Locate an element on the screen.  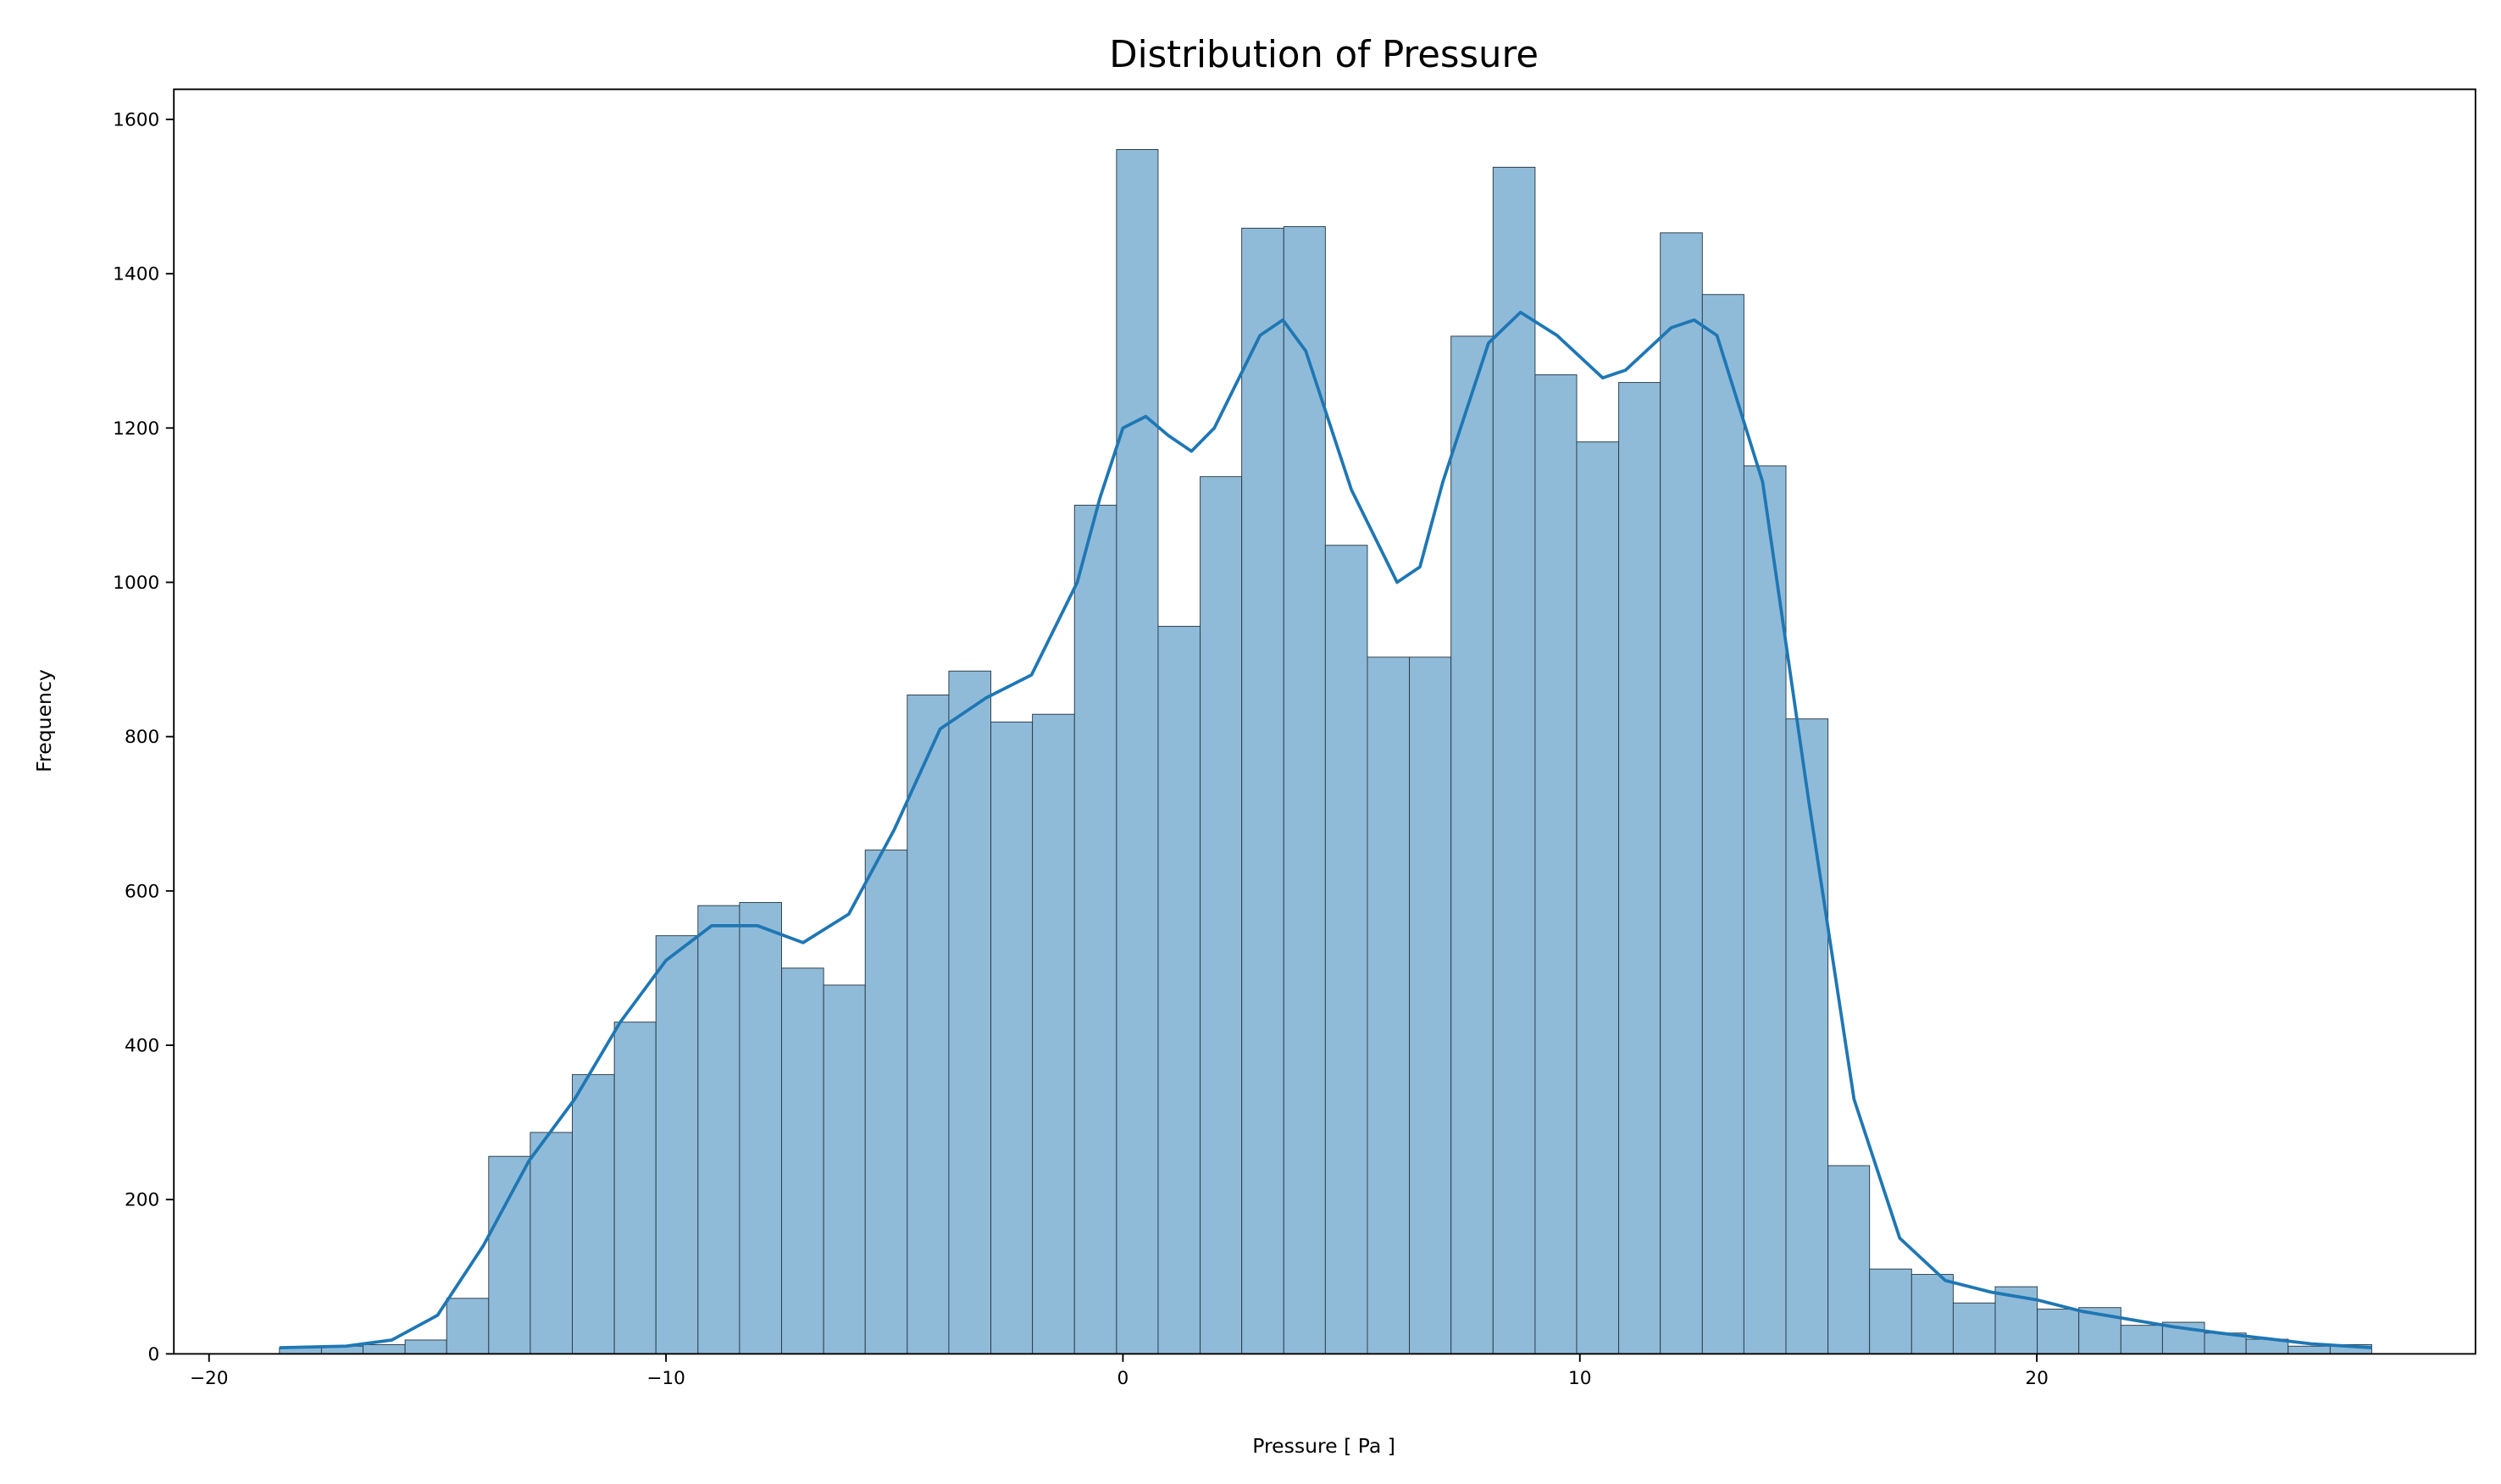
y-tick-label: 1400 is located at coordinates (136, 274).